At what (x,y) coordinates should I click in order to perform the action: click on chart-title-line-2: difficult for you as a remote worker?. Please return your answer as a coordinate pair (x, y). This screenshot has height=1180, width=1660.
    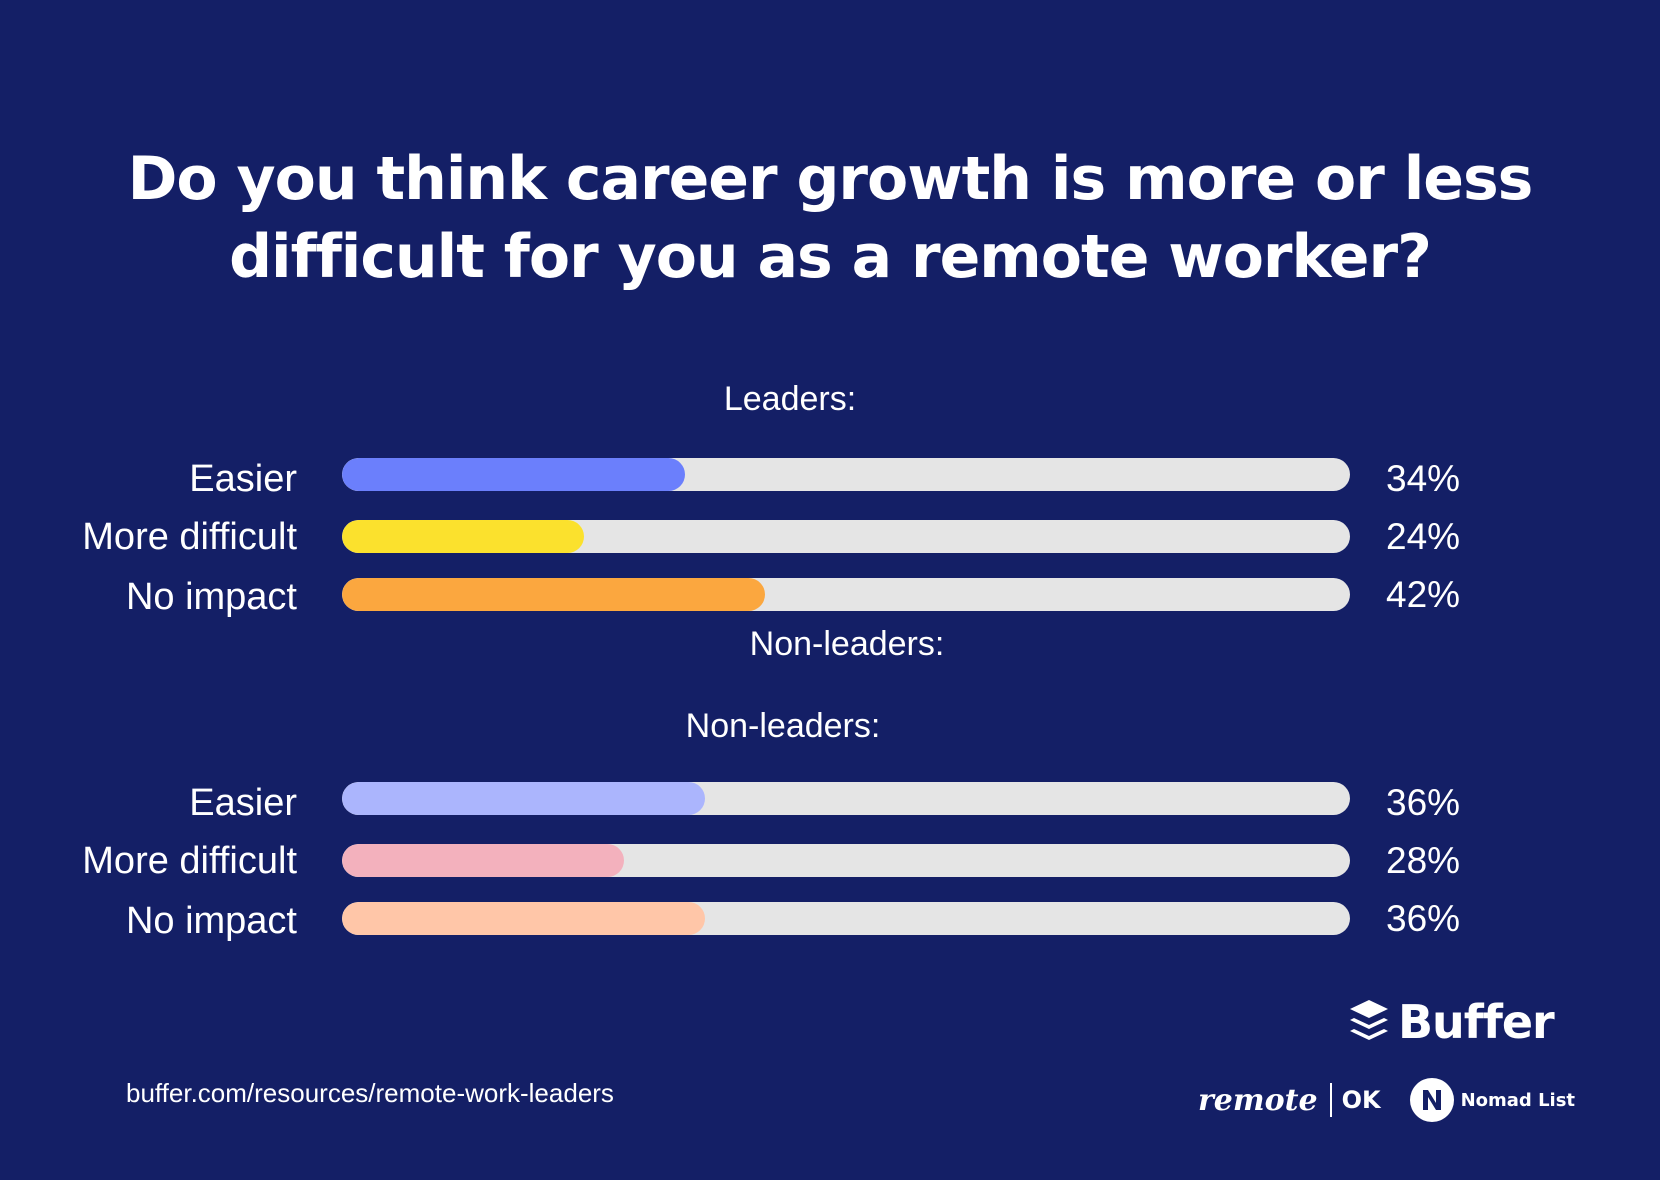
    Looking at the image, I should click on (830, 257).